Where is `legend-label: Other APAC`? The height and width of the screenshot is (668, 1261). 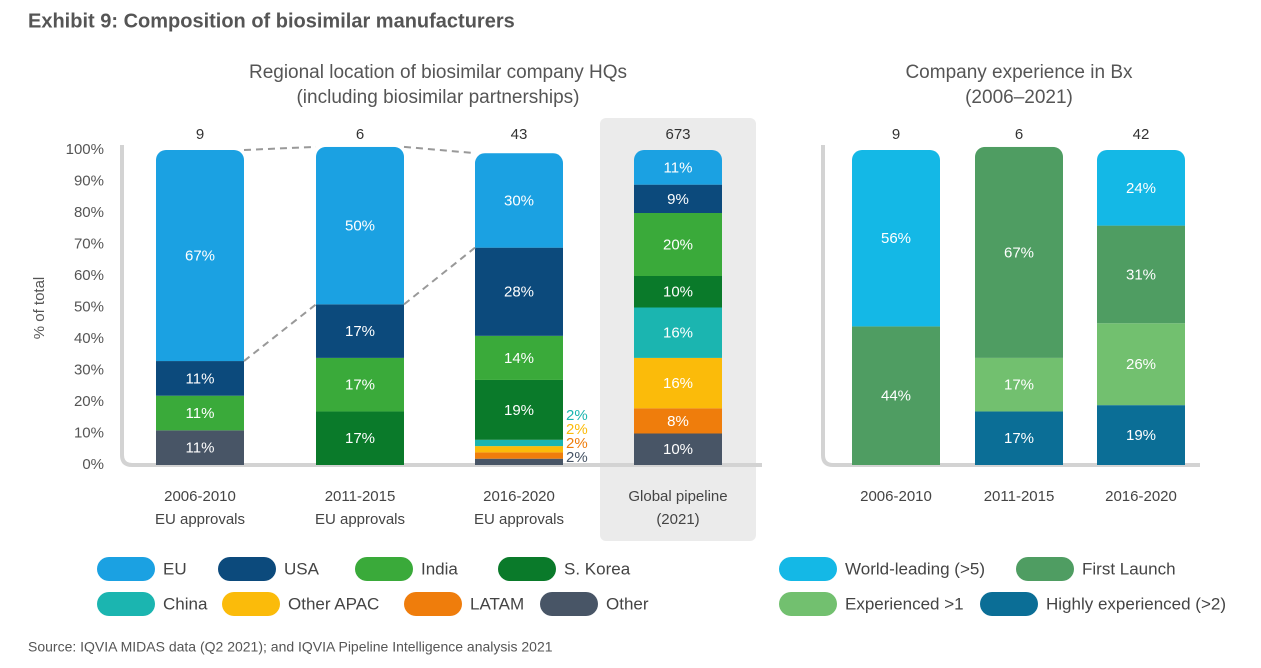 legend-label: Other APAC is located at coordinates (333, 603).